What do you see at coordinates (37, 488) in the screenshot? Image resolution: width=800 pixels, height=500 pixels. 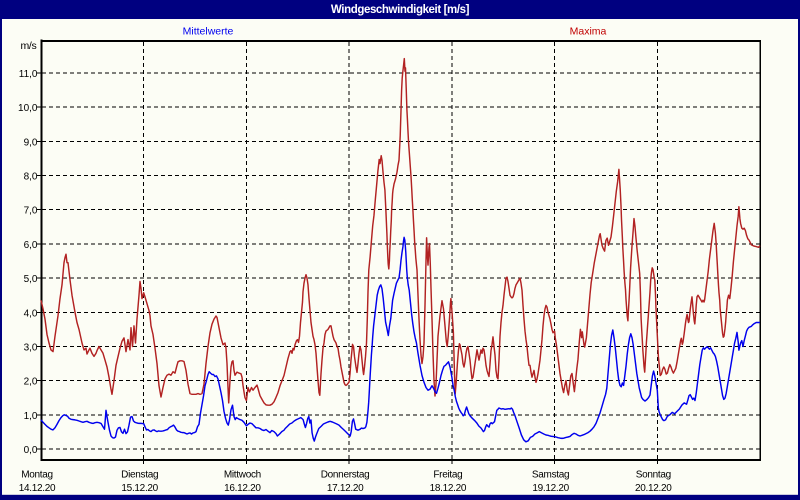 I see `svg-text: 14.12.20` at bounding box center [37, 488].